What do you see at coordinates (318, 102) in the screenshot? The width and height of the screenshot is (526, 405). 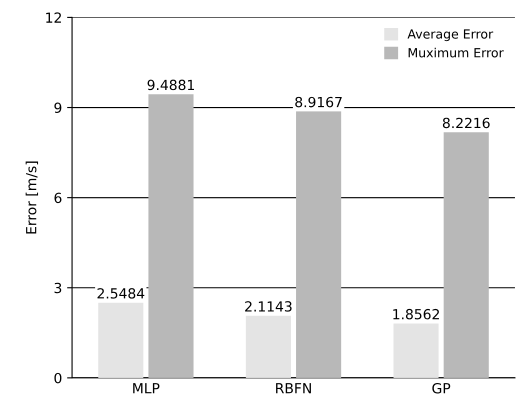 I see `data-label: 8.9167` at bounding box center [318, 102].